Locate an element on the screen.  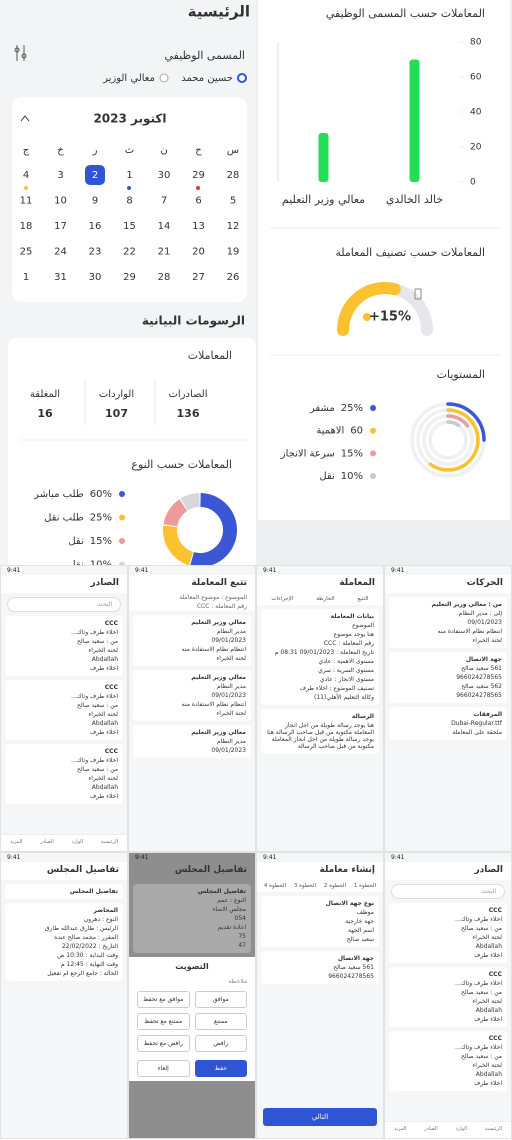
card-row: 09/01/2023 is located at coordinates (228, 695).